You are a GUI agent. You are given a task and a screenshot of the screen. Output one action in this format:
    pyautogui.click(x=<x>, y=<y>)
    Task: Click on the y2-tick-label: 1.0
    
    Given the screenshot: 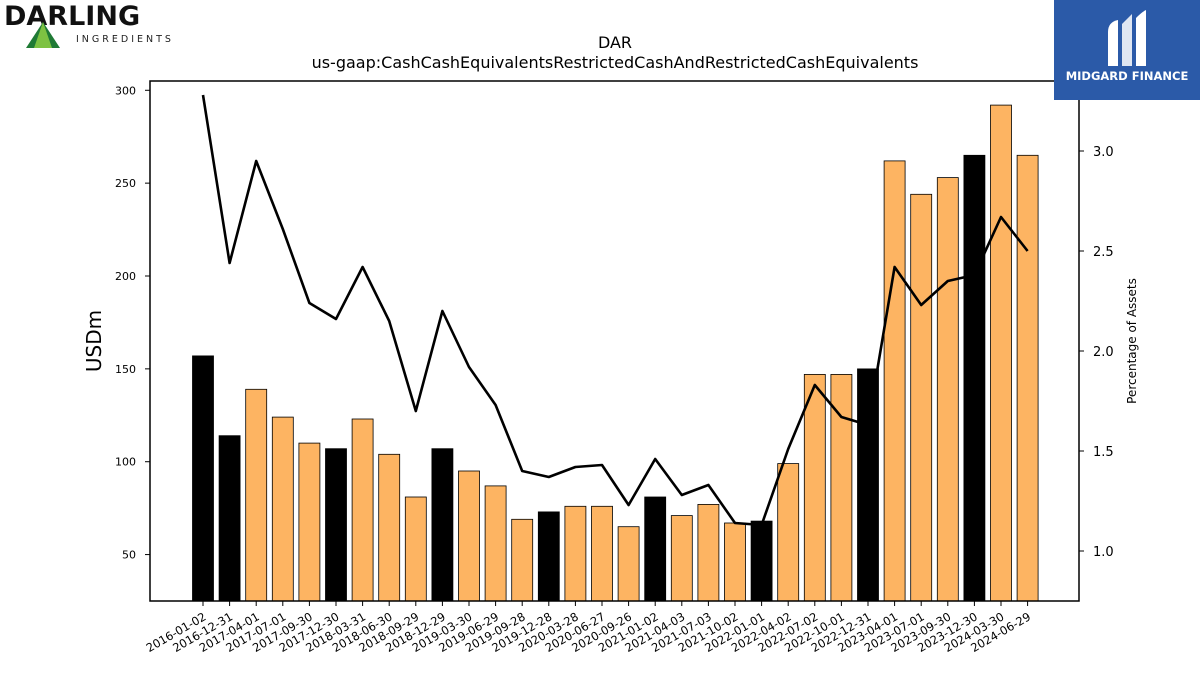 What is the action you would take?
    pyautogui.click(x=1103, y=552)
    